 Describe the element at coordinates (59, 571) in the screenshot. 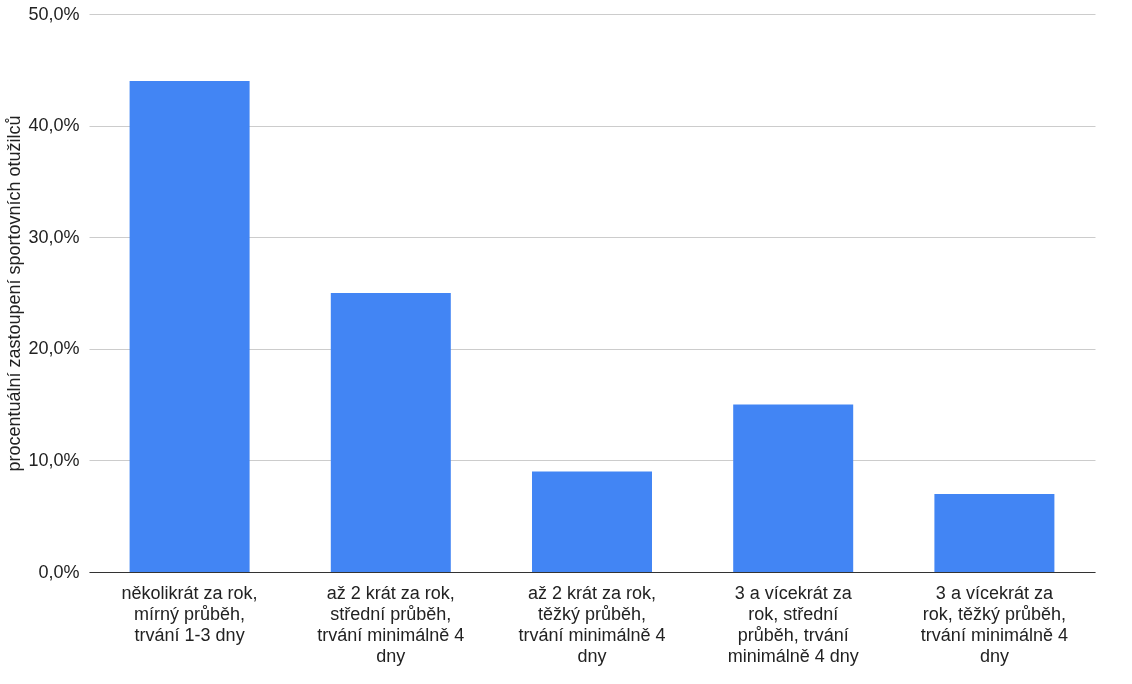

I see `y-tick-label: 0,0%` at that location.